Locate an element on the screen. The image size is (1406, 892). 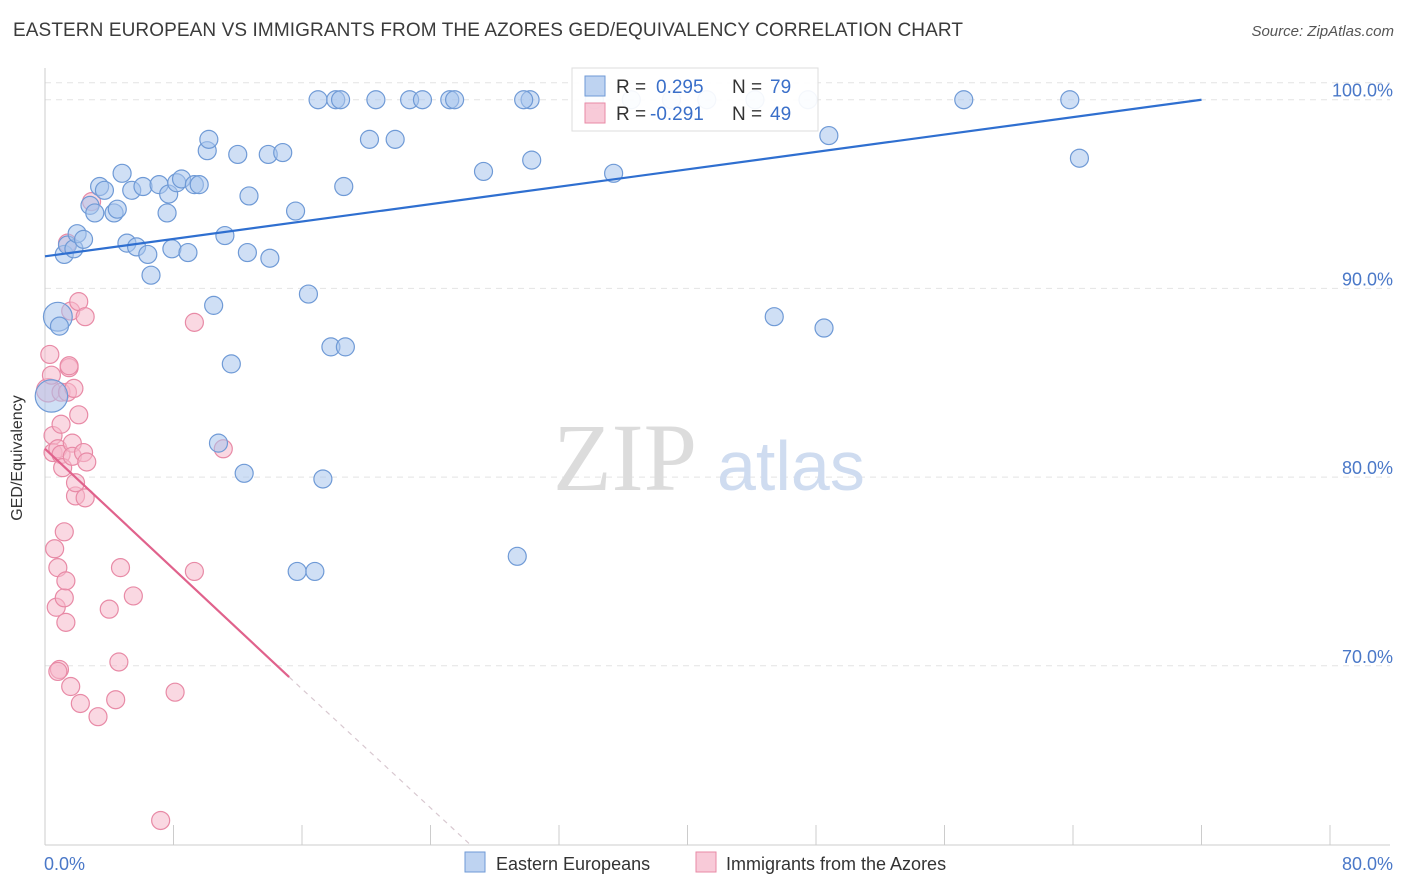
stats-swatch-blue is located at coordinates (595, 86).